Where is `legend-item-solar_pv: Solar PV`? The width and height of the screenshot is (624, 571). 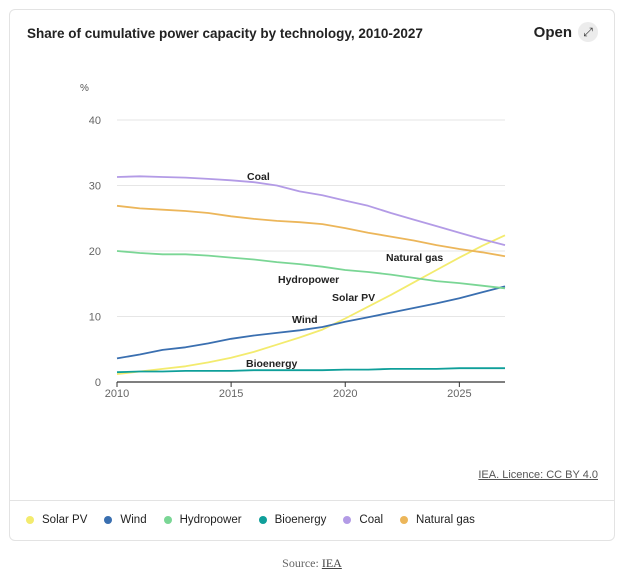
legend-item-solar_pv: Solar PV is located at coordinates (56, 520).